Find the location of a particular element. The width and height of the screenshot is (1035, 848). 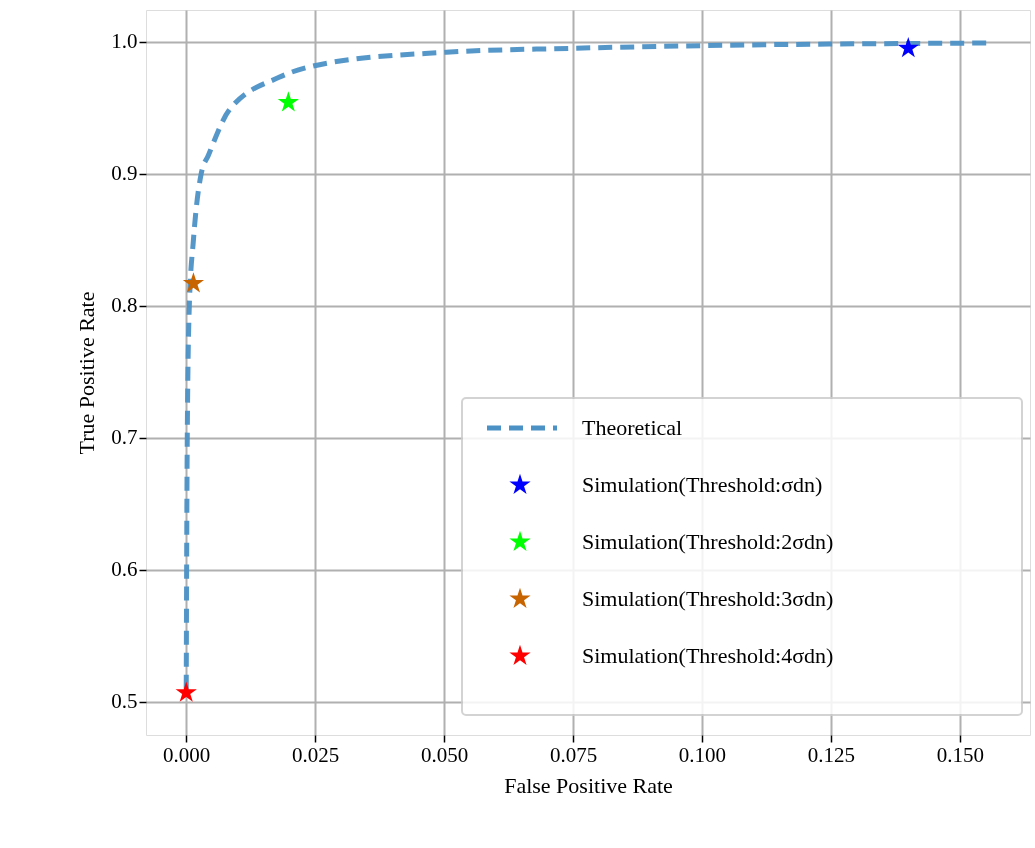

x-tick-label: 0.025 is located at coordinates (316, 754).